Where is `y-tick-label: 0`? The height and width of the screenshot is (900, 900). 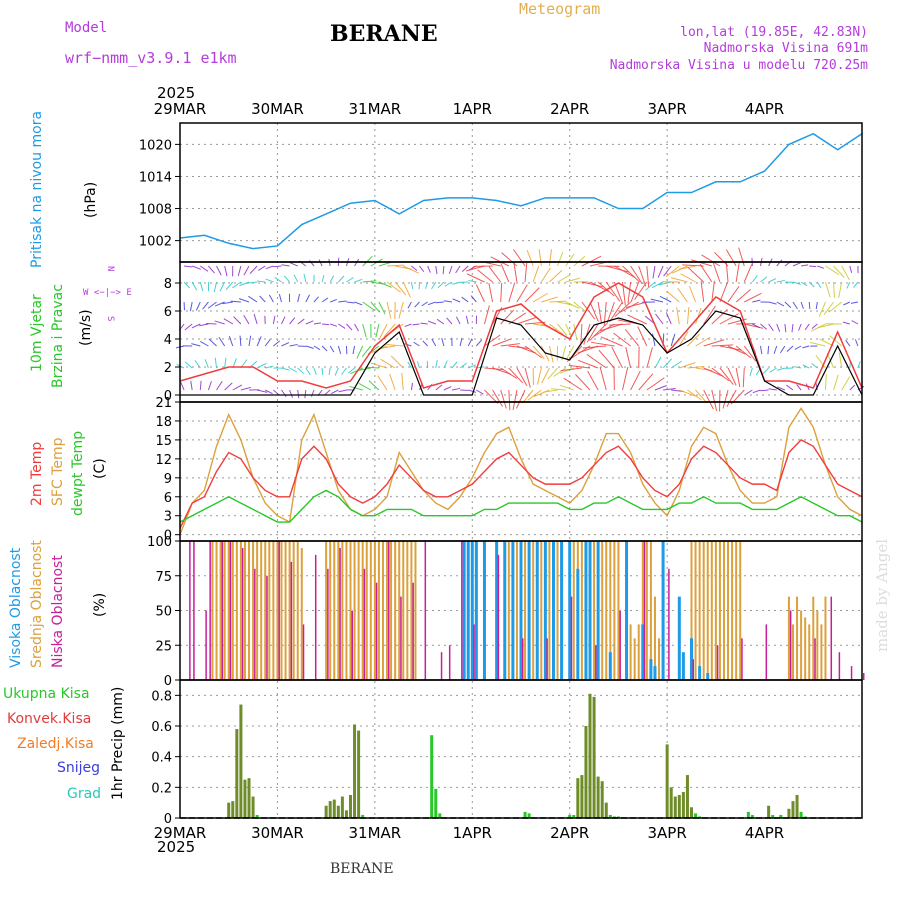 y-tick-label: 0 is located at coordinates (168, 819).